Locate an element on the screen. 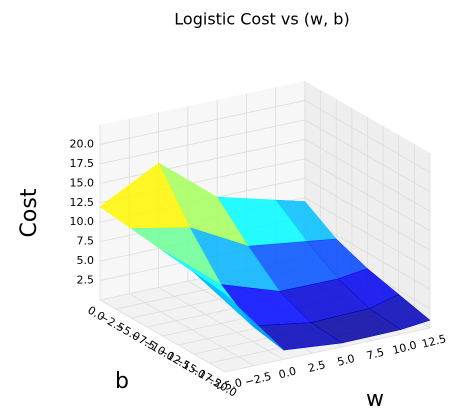 This screenshot has height=420, width=474. y-axis-label: b is located at coordinates (122, 381).